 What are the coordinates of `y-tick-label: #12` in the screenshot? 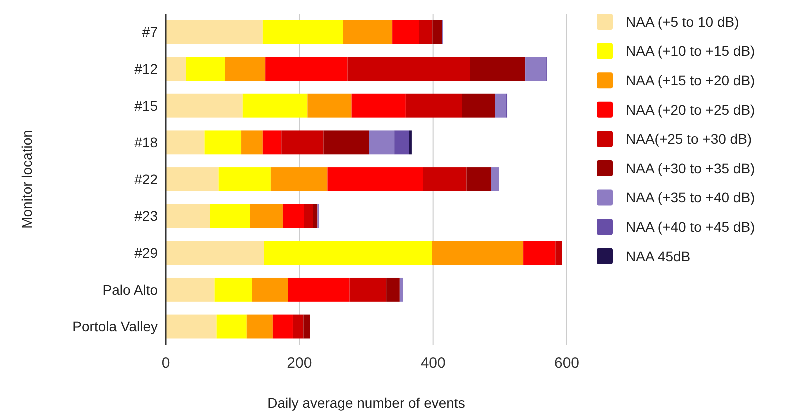 It's located at (146, 68).